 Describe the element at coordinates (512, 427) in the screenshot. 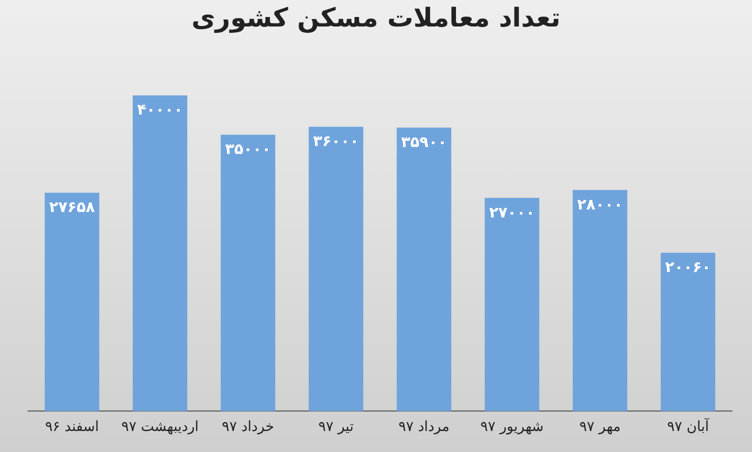

I see `x-tick-label: شهریور ۹۷` at that location.